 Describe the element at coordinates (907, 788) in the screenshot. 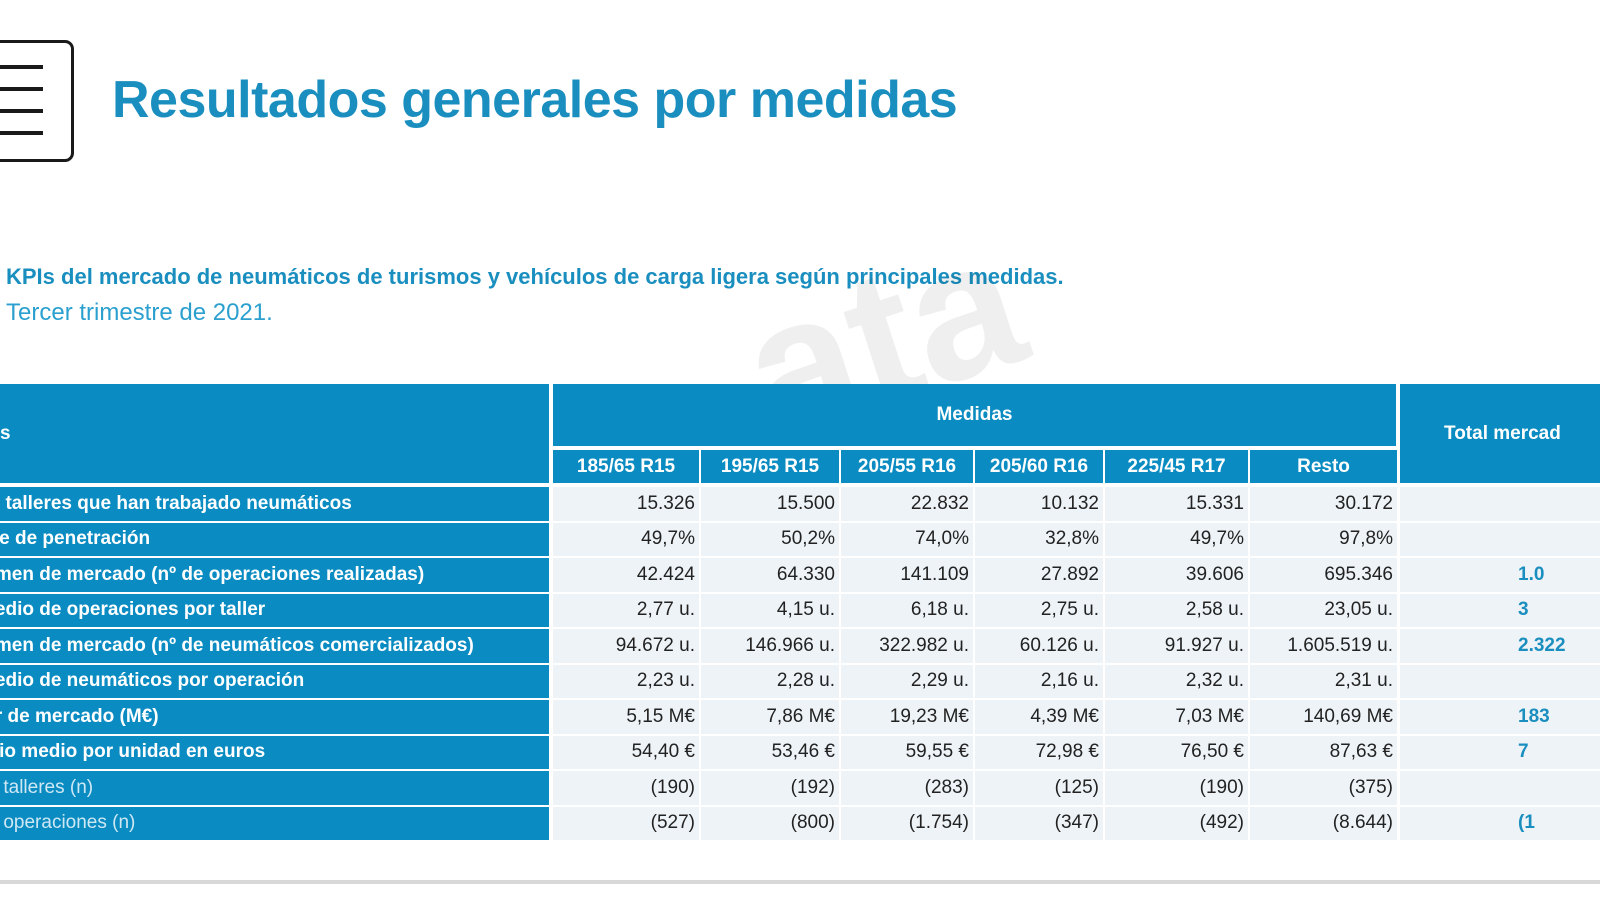

I see `table-cell: (283)` at that location.